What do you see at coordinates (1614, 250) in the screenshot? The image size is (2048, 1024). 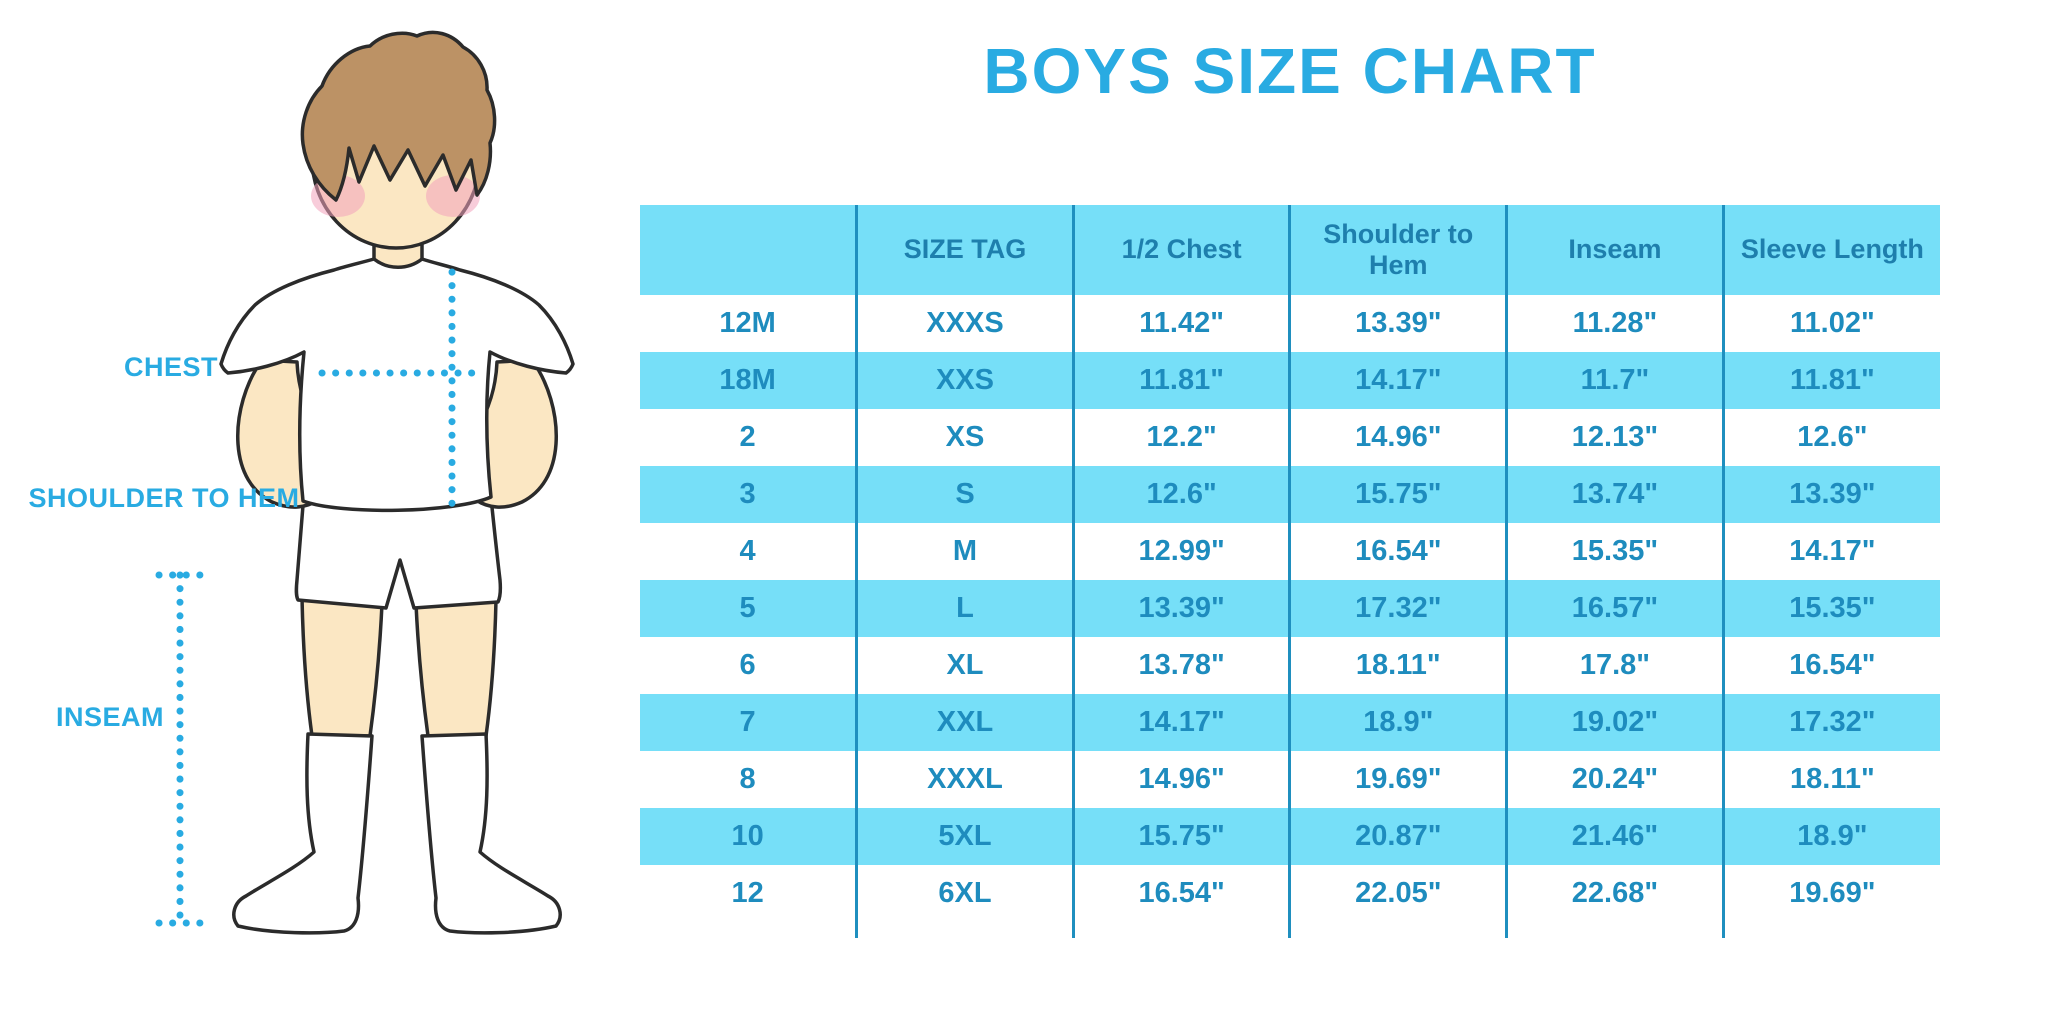 I see `header-cell-inseam: Inseam` at bounding box center [1614, 250].